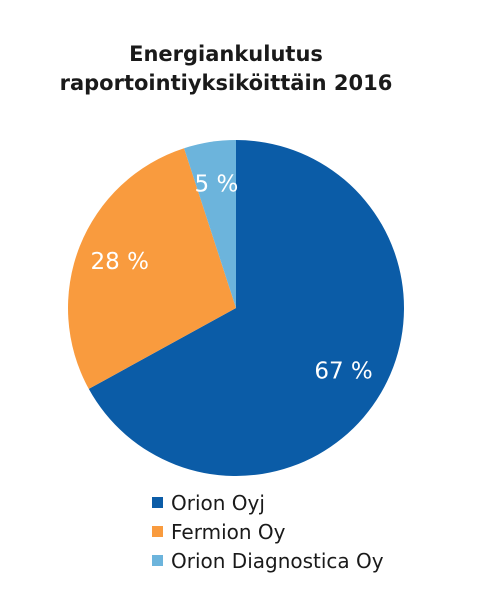  I want to click on chart-title-line-1: Energiankulutus, so click(226, 54).